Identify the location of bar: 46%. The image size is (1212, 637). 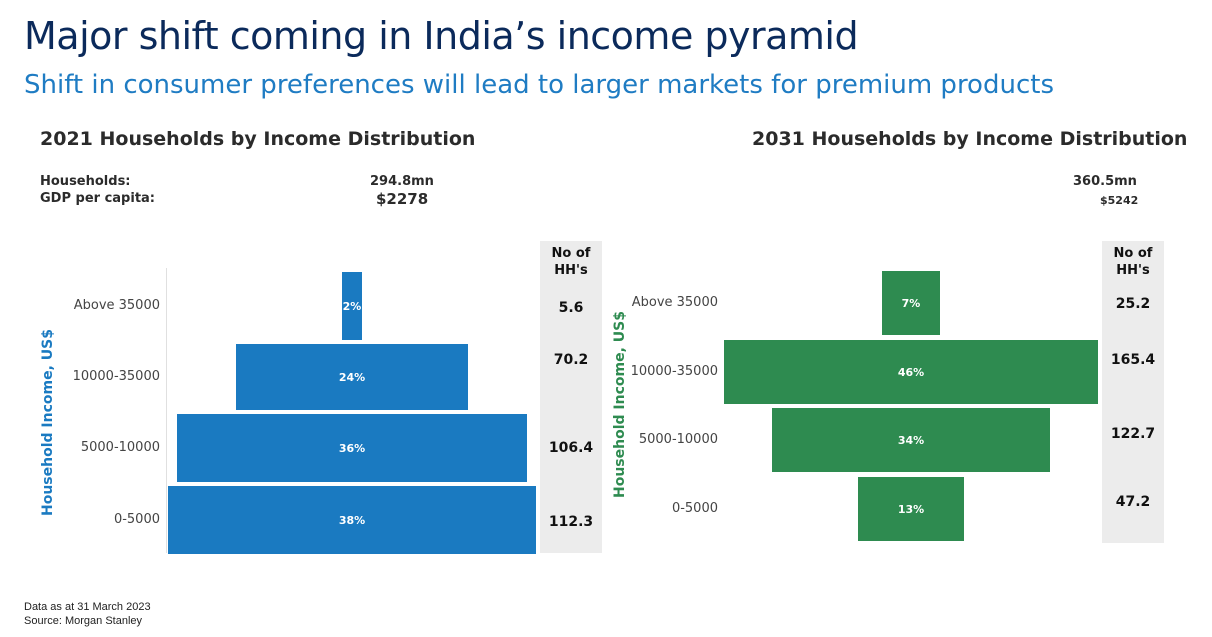
(911, 372).